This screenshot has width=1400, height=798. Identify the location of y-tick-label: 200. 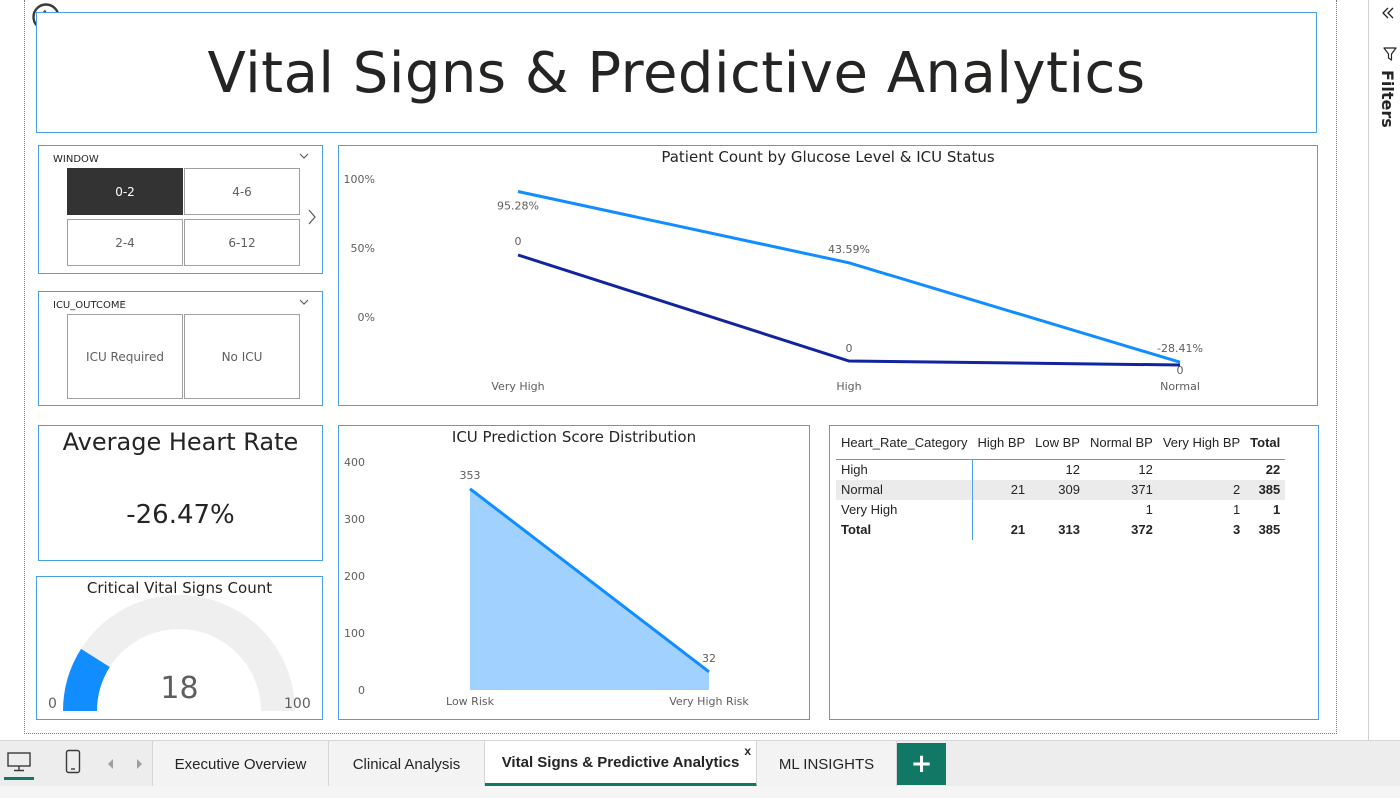
(354, 576).